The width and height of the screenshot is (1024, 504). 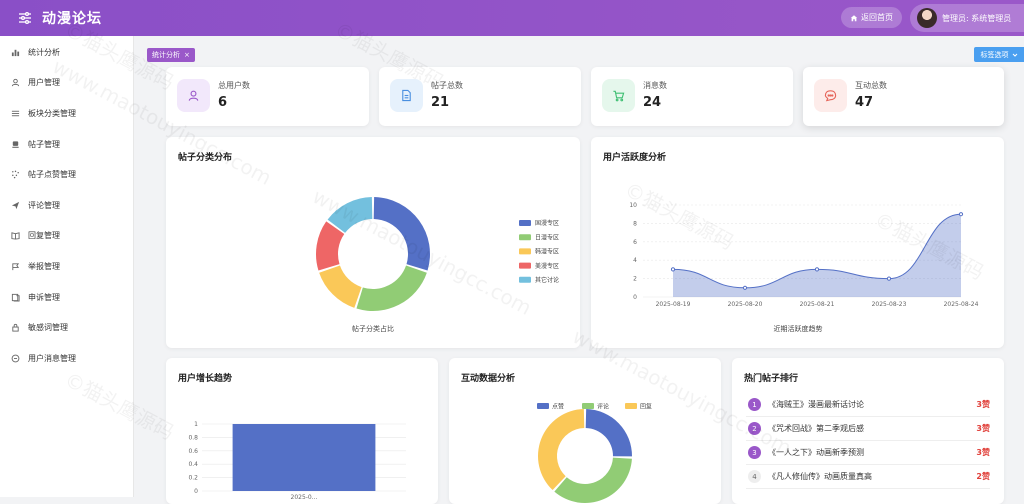 I want to click on sidebar-item-label: 申诉管理, so click(x=44, y=297).